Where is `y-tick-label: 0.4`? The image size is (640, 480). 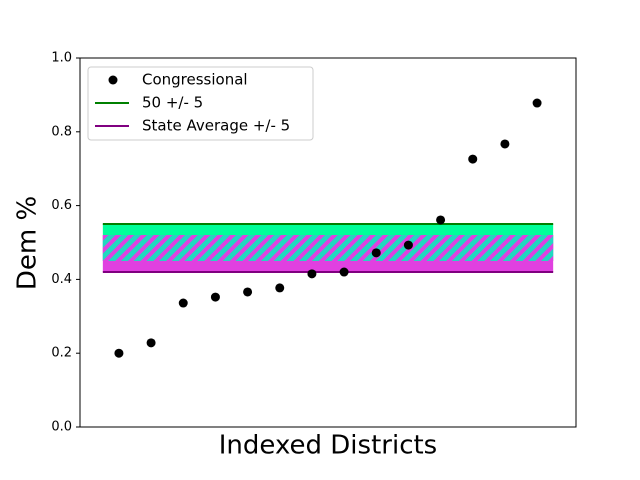
y-tick-label: 0.4 is located at coordinates (61, 279).